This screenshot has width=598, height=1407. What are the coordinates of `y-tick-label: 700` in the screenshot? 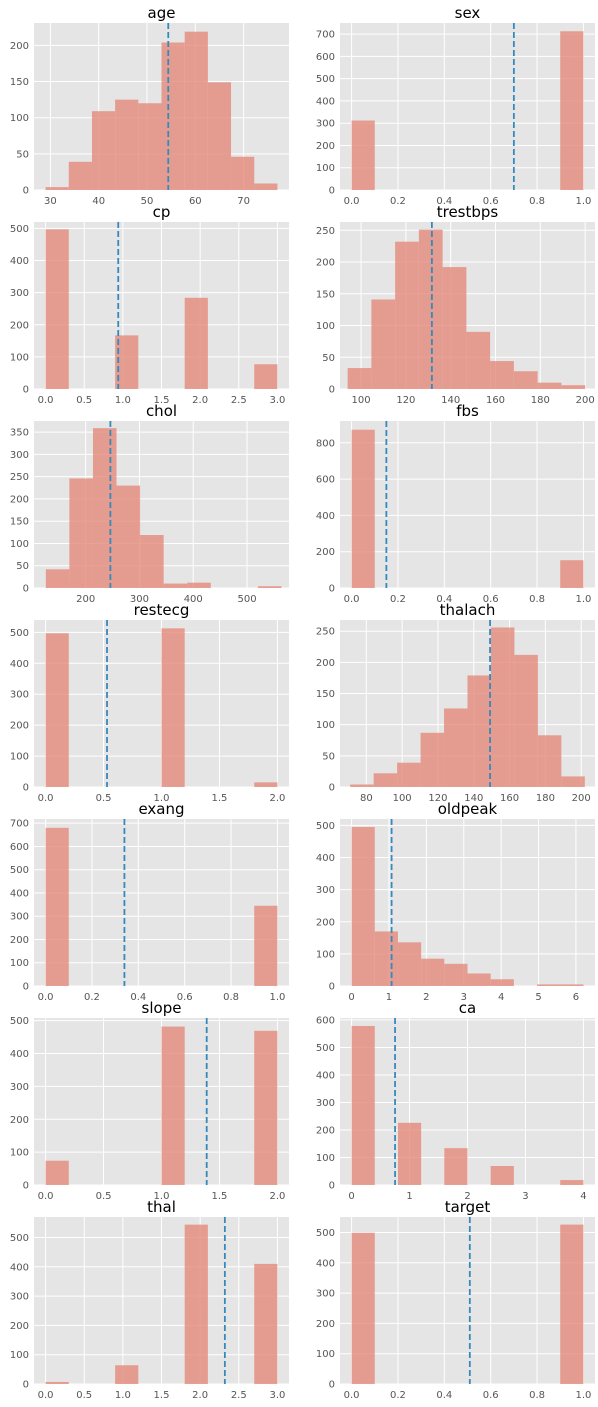 It's located at (325, 35).